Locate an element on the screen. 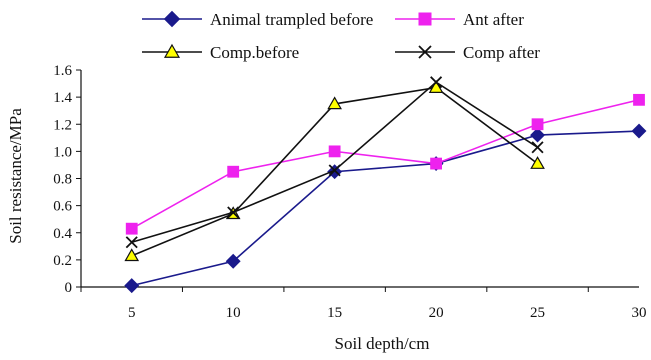  legend-label: Ant after is located at coordinates (493, 19).